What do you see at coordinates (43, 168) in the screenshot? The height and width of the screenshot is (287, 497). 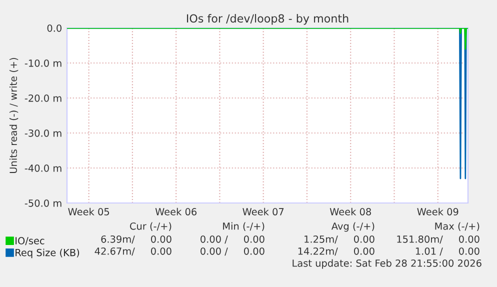 I see `y-tick-label: -40.0 m` at bounding box center [43, 168].